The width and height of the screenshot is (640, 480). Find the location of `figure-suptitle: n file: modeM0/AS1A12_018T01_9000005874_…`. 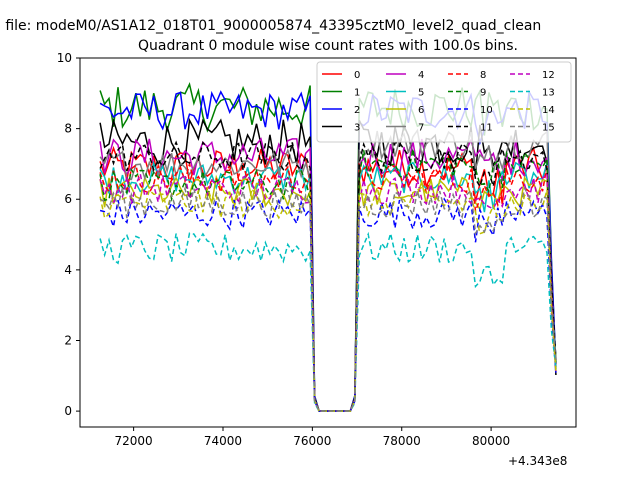

figure-suptitle: n file: modeM0/AS1A12_018T01_9000005874_… is located at coordinates (270, 26).